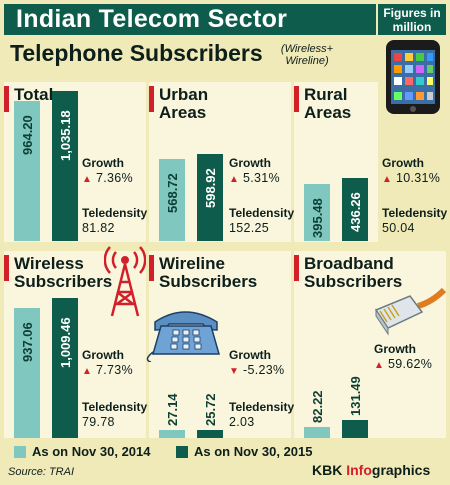  What do you see at coordinates (34, 94) in the screenshot?
I see `chart-title: Total` at bounding box center [34, 94].